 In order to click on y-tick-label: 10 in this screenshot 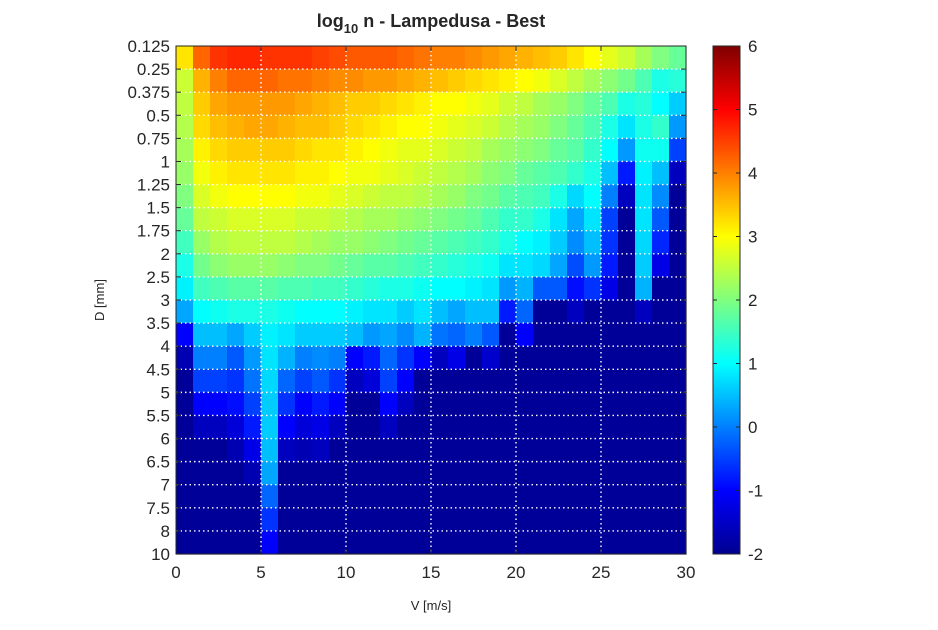, I will do `click(160, 554)`.